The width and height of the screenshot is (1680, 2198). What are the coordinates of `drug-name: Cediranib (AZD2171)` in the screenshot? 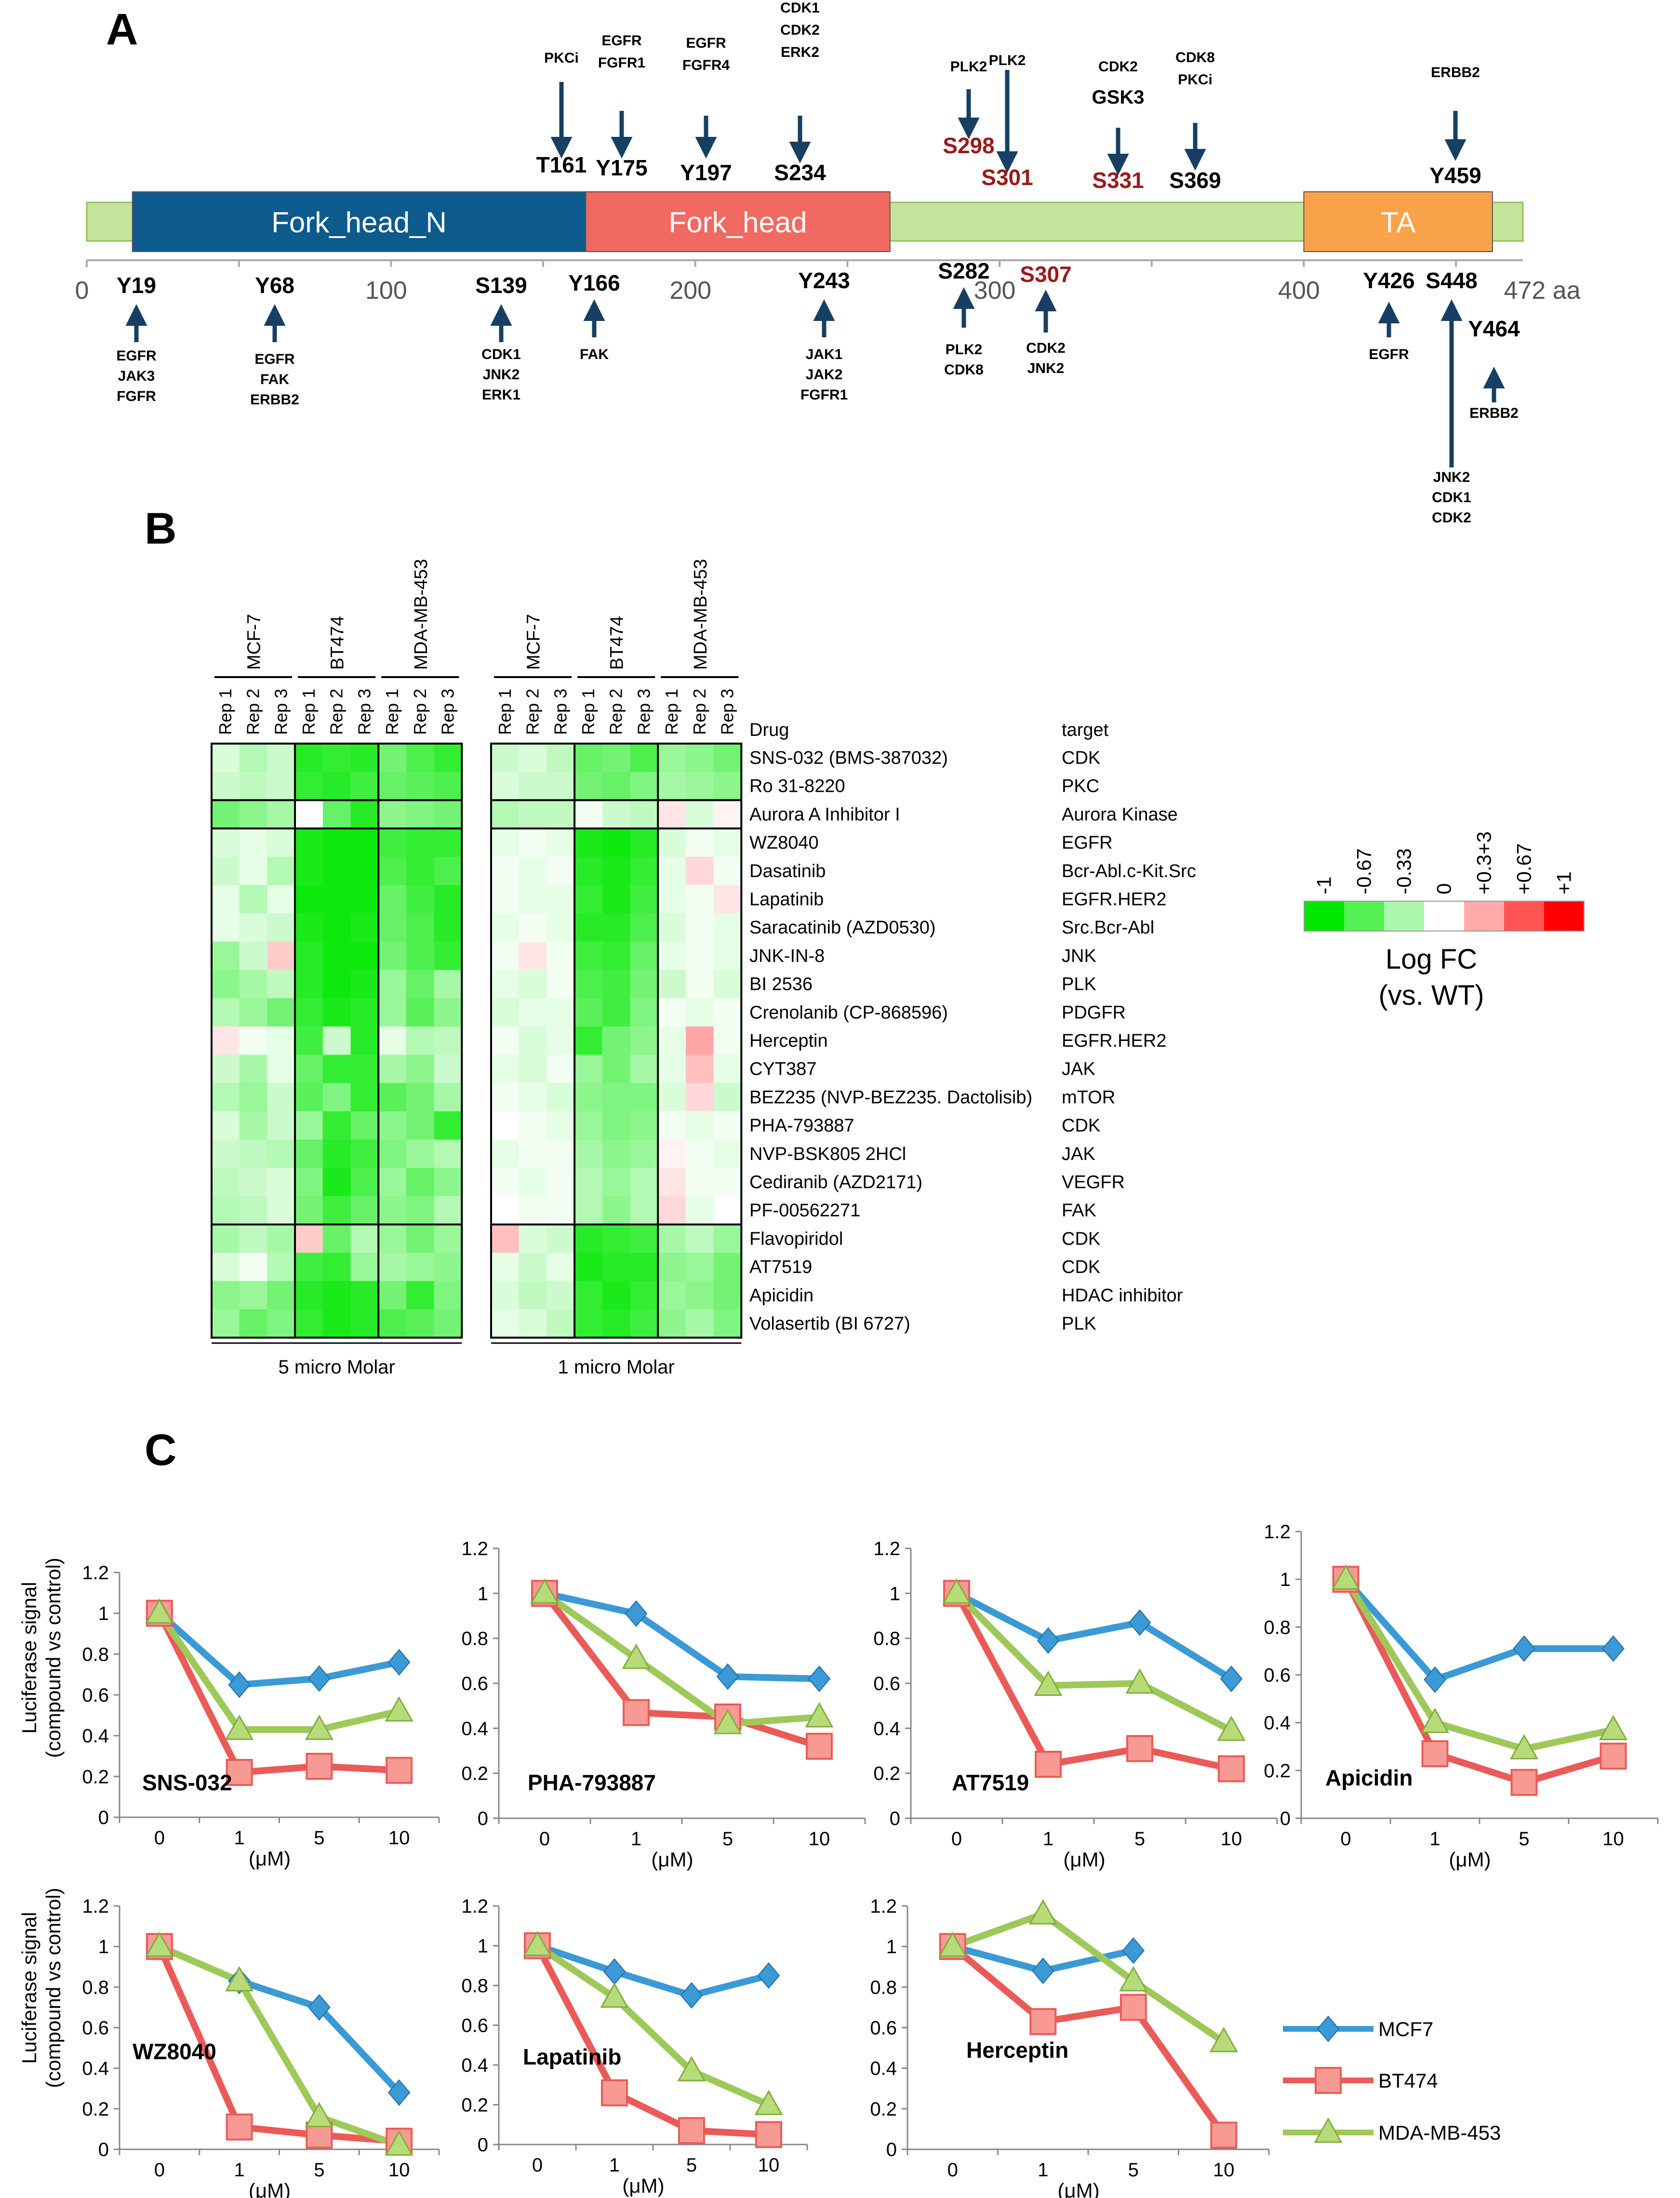 It's located at (836, 1182).